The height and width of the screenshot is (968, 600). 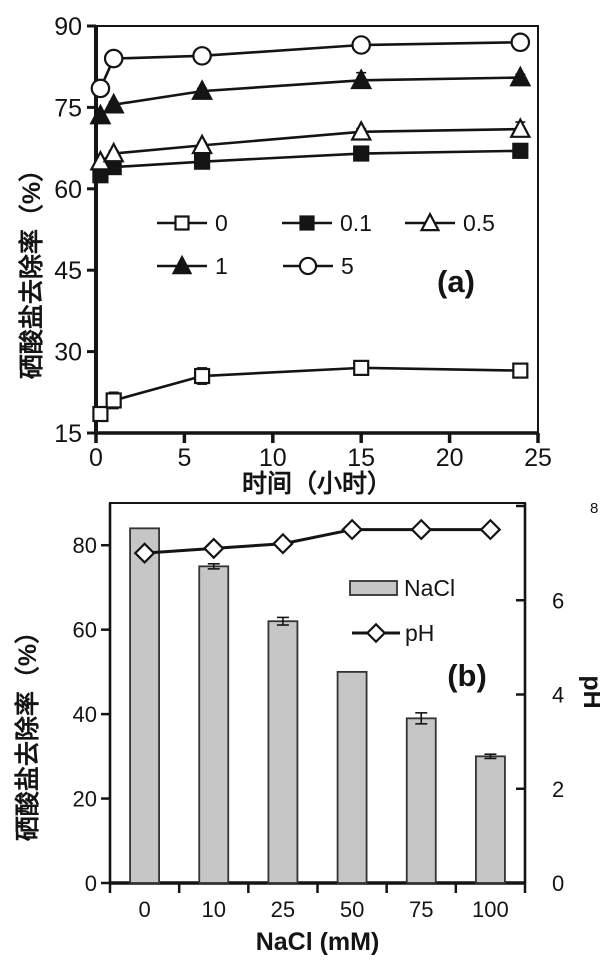 I want to click on a-x-tick-label: 25, so click(x=538, y=458).